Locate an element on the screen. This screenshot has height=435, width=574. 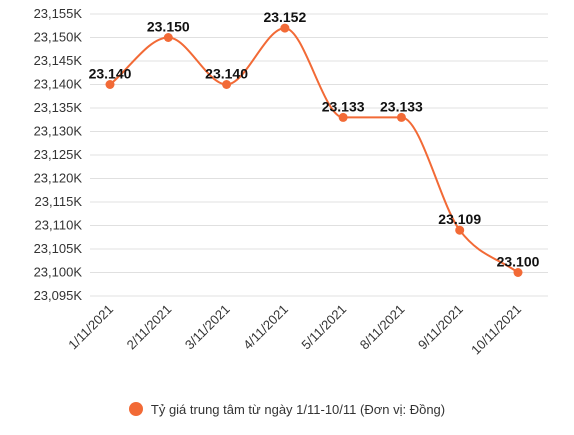
y-tick-label: 23,110K is located at coordinates (59, 225).